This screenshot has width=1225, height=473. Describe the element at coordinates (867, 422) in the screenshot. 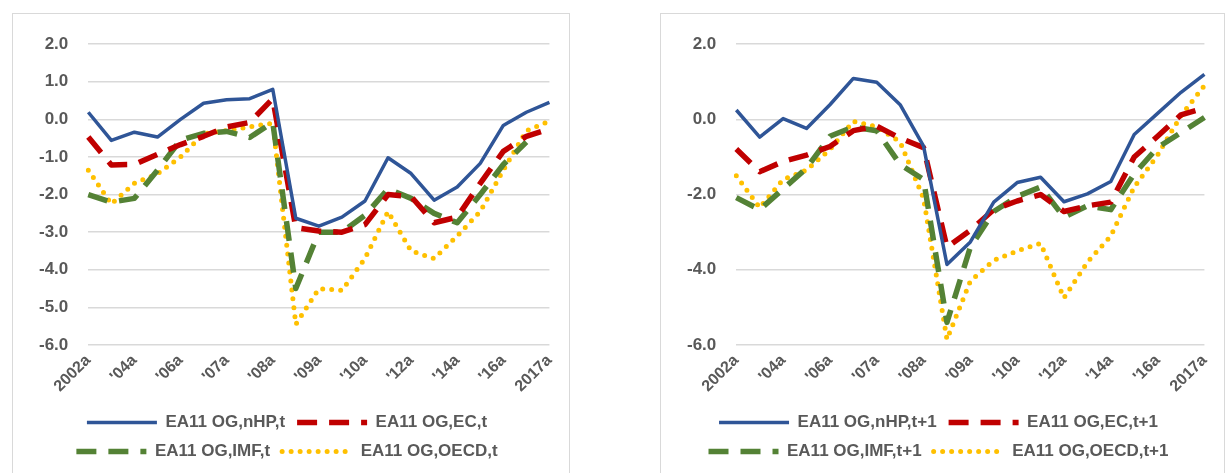

I see `legend-label: EA11 OG,nHP,t+1` at that location.